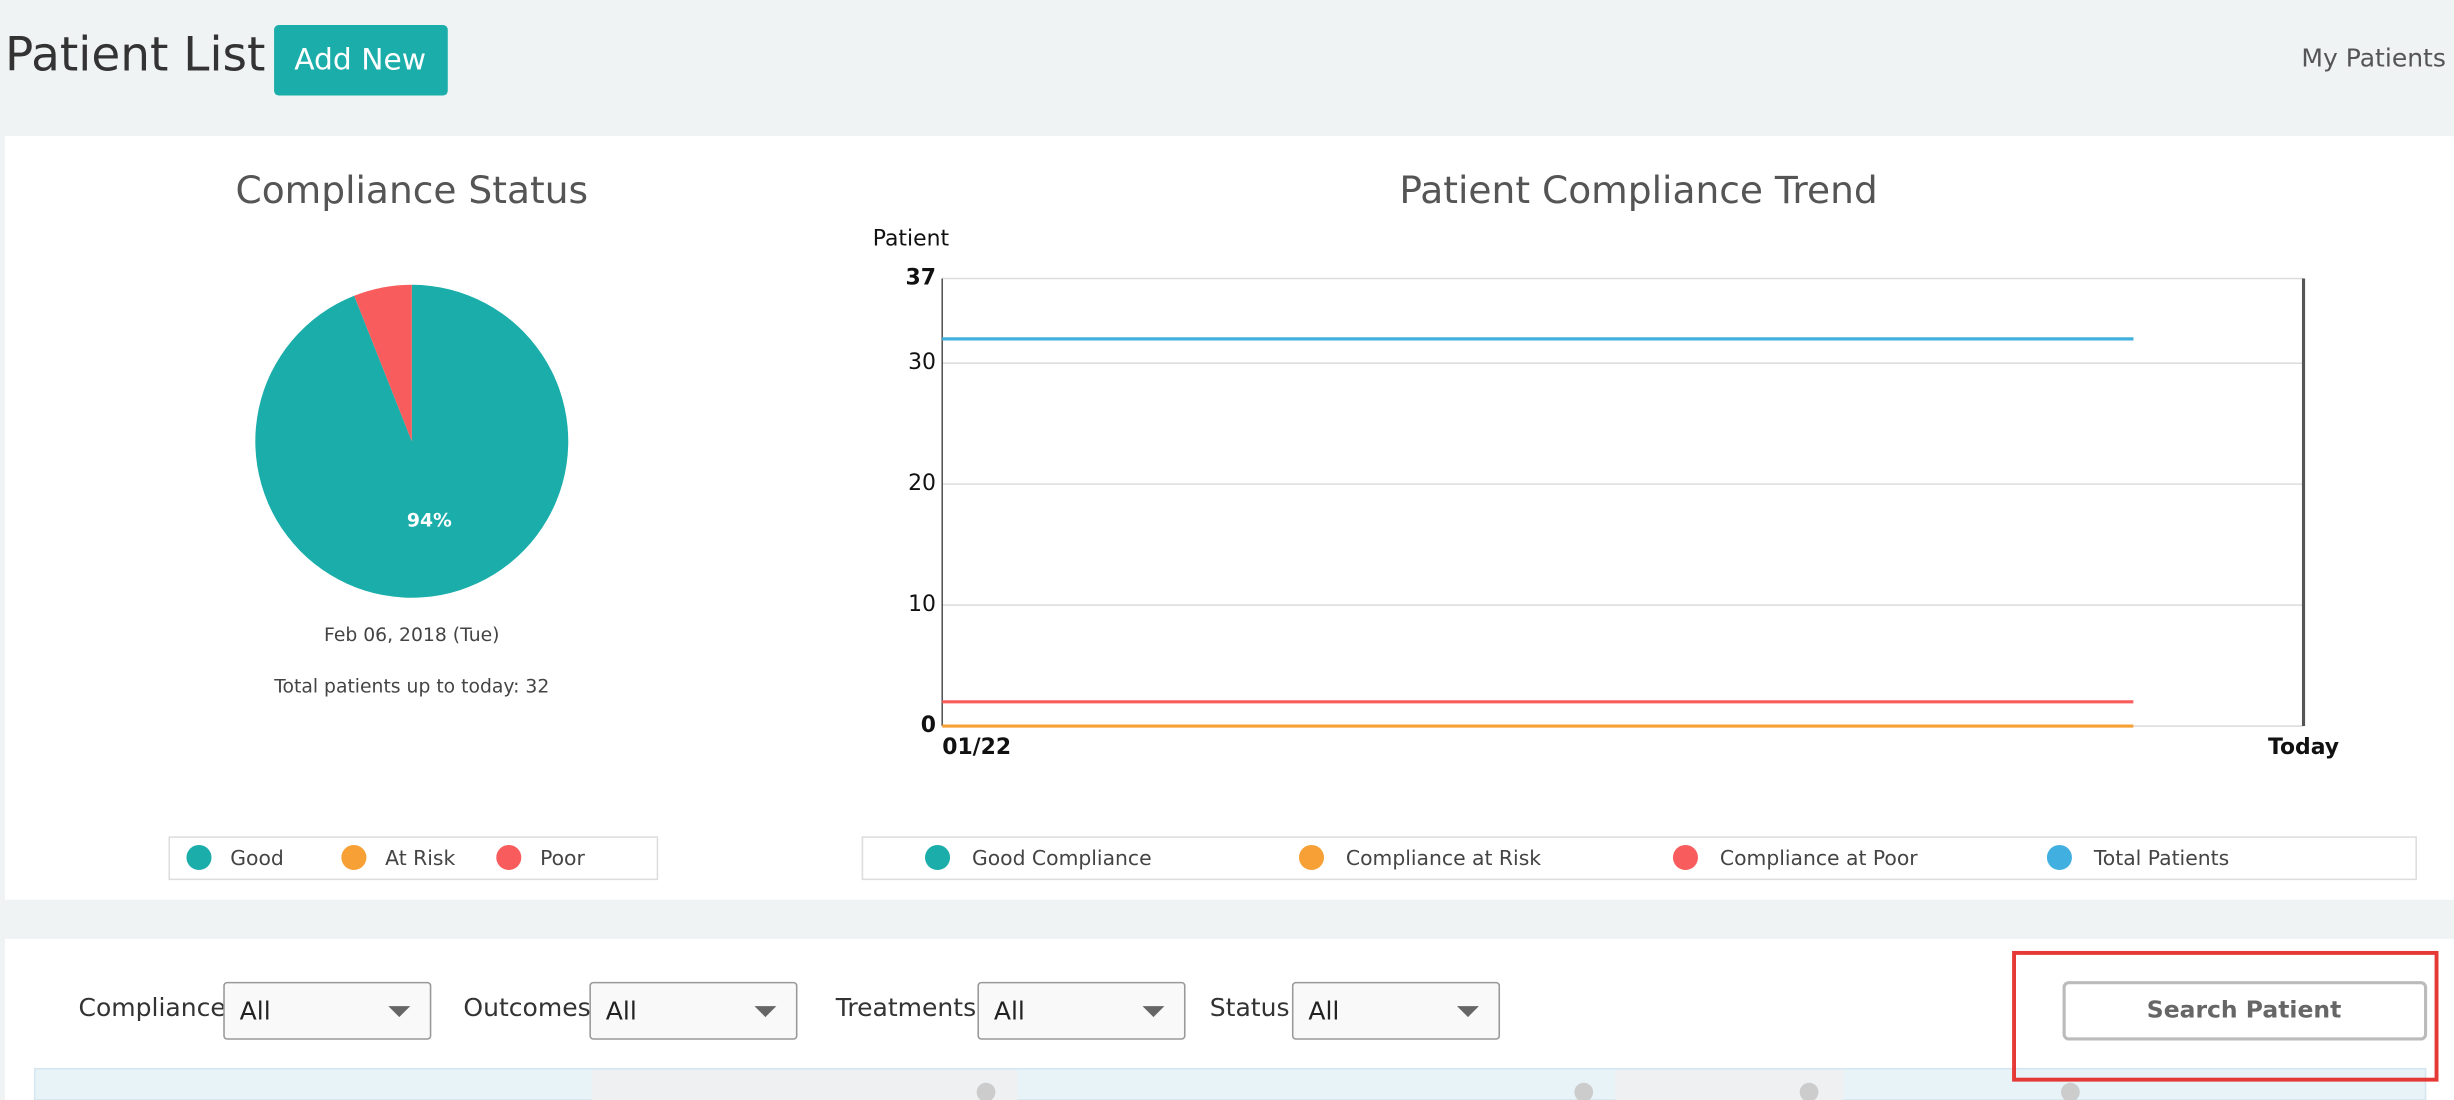 The width and height of the screenshot is (2454, 1100). What do you see at coordinates (905, 1007) in the screenshot?
I see `filter-label: Treatments` at bounding box center [905, 1007].